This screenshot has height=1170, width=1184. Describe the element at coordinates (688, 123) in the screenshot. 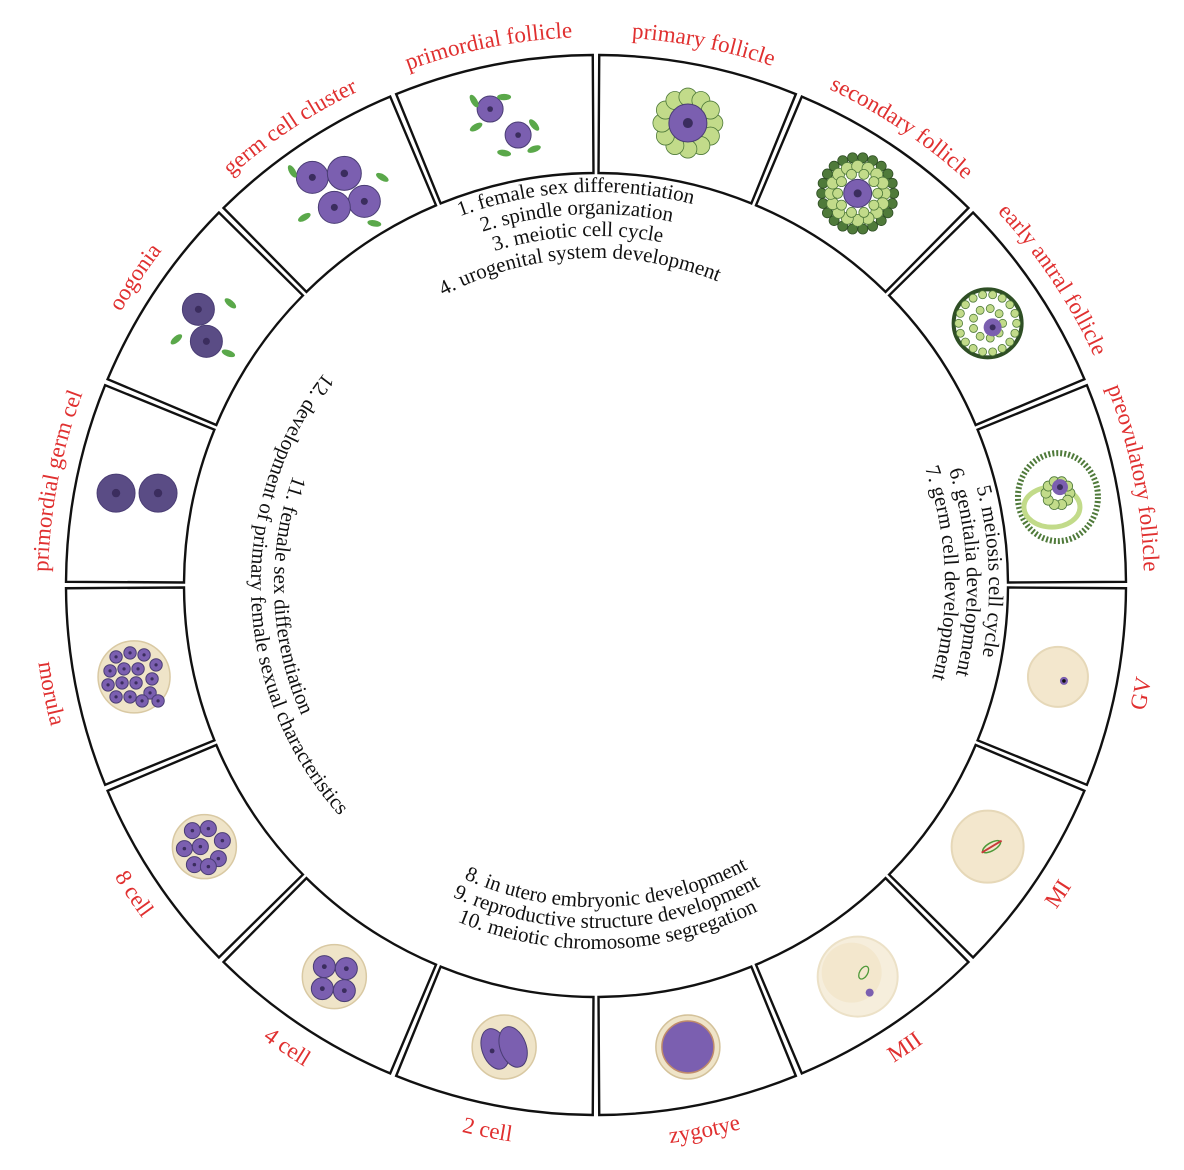

I see `primary-follicle-icon` at that location.